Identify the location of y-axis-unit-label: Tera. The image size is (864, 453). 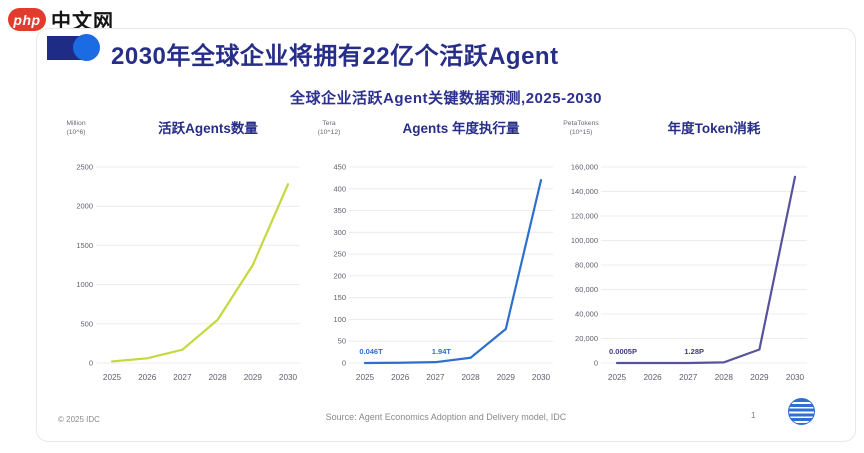
(328, 123).